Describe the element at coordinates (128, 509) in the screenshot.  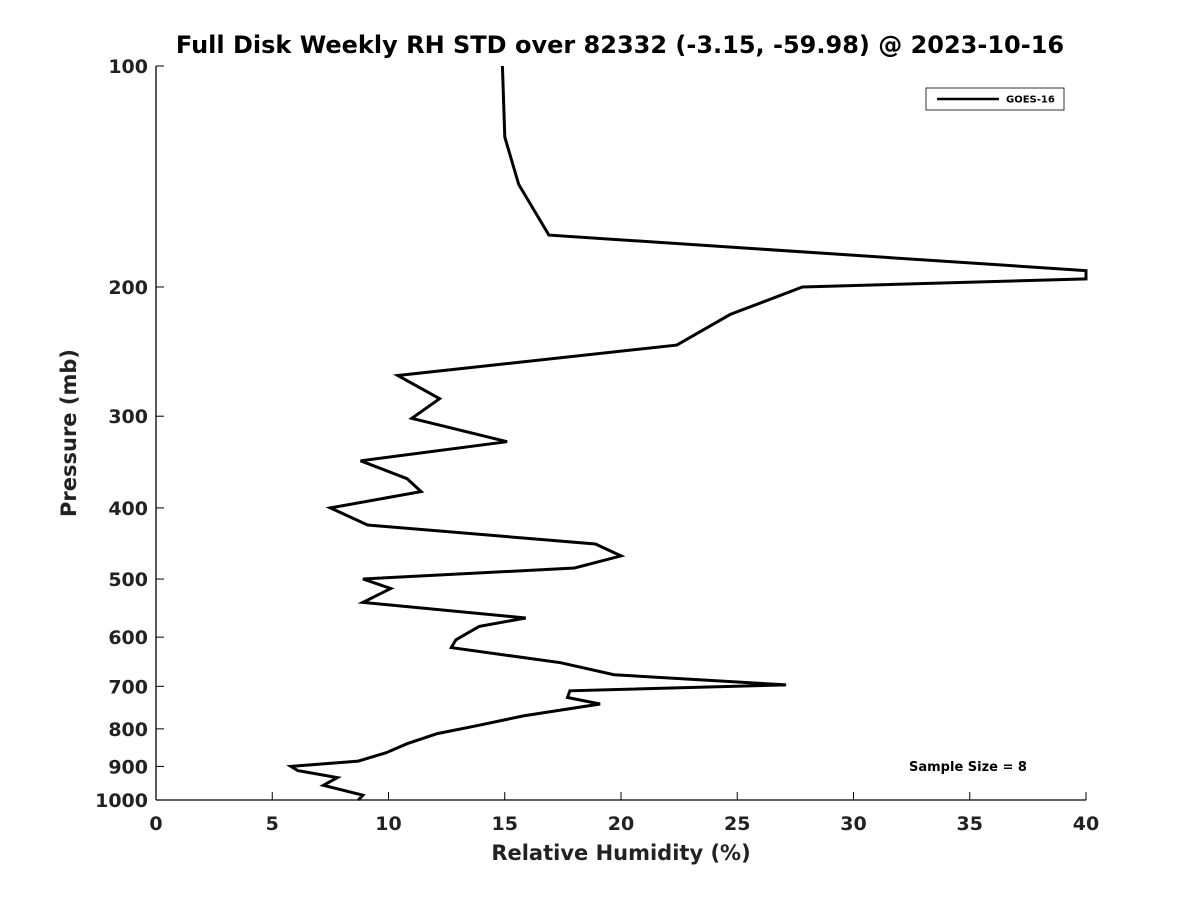
I see `y-tick-label-400: 400` at that location.